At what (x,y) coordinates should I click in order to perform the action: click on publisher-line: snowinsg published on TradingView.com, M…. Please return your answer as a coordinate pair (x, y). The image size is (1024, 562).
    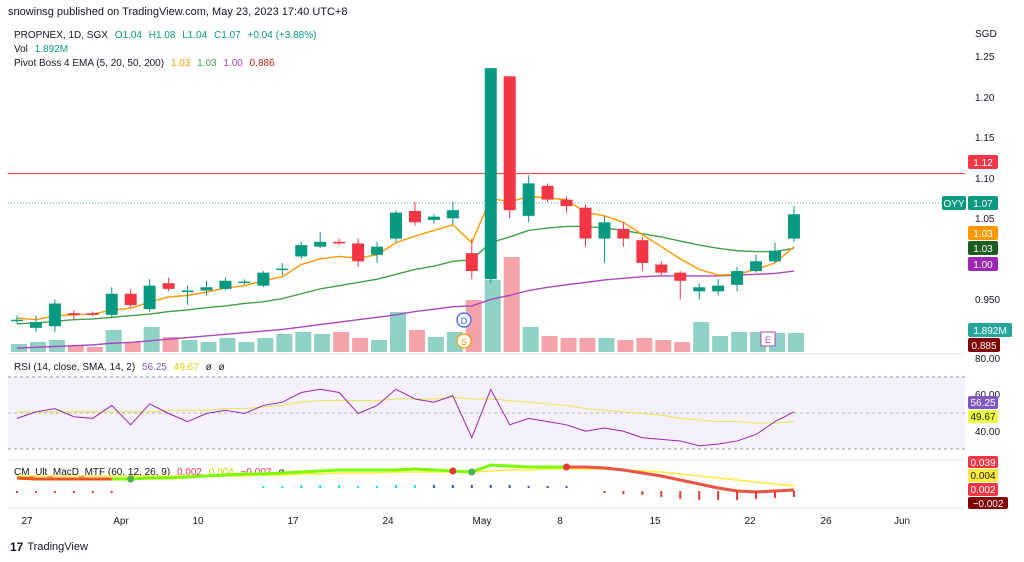
    Looking at the image, I should click on (178, 12).